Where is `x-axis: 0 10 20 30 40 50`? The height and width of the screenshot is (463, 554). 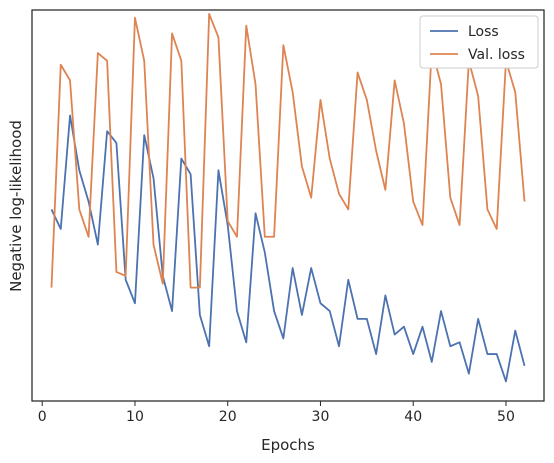 x-axis: 0 10 20 30 40 50 is located at coordinates (276, 413).